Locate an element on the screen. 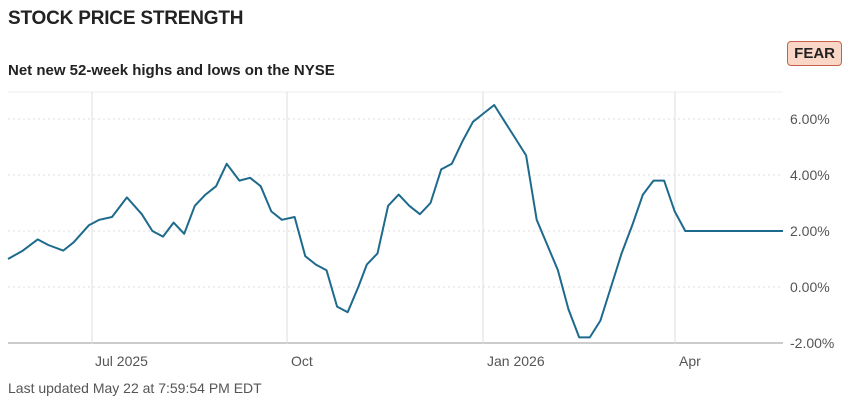 This screenshot has height=409, width=858. x-axis: Jul 2025 Oct Jan 2026 Apr is located at coordinates (398, 361).